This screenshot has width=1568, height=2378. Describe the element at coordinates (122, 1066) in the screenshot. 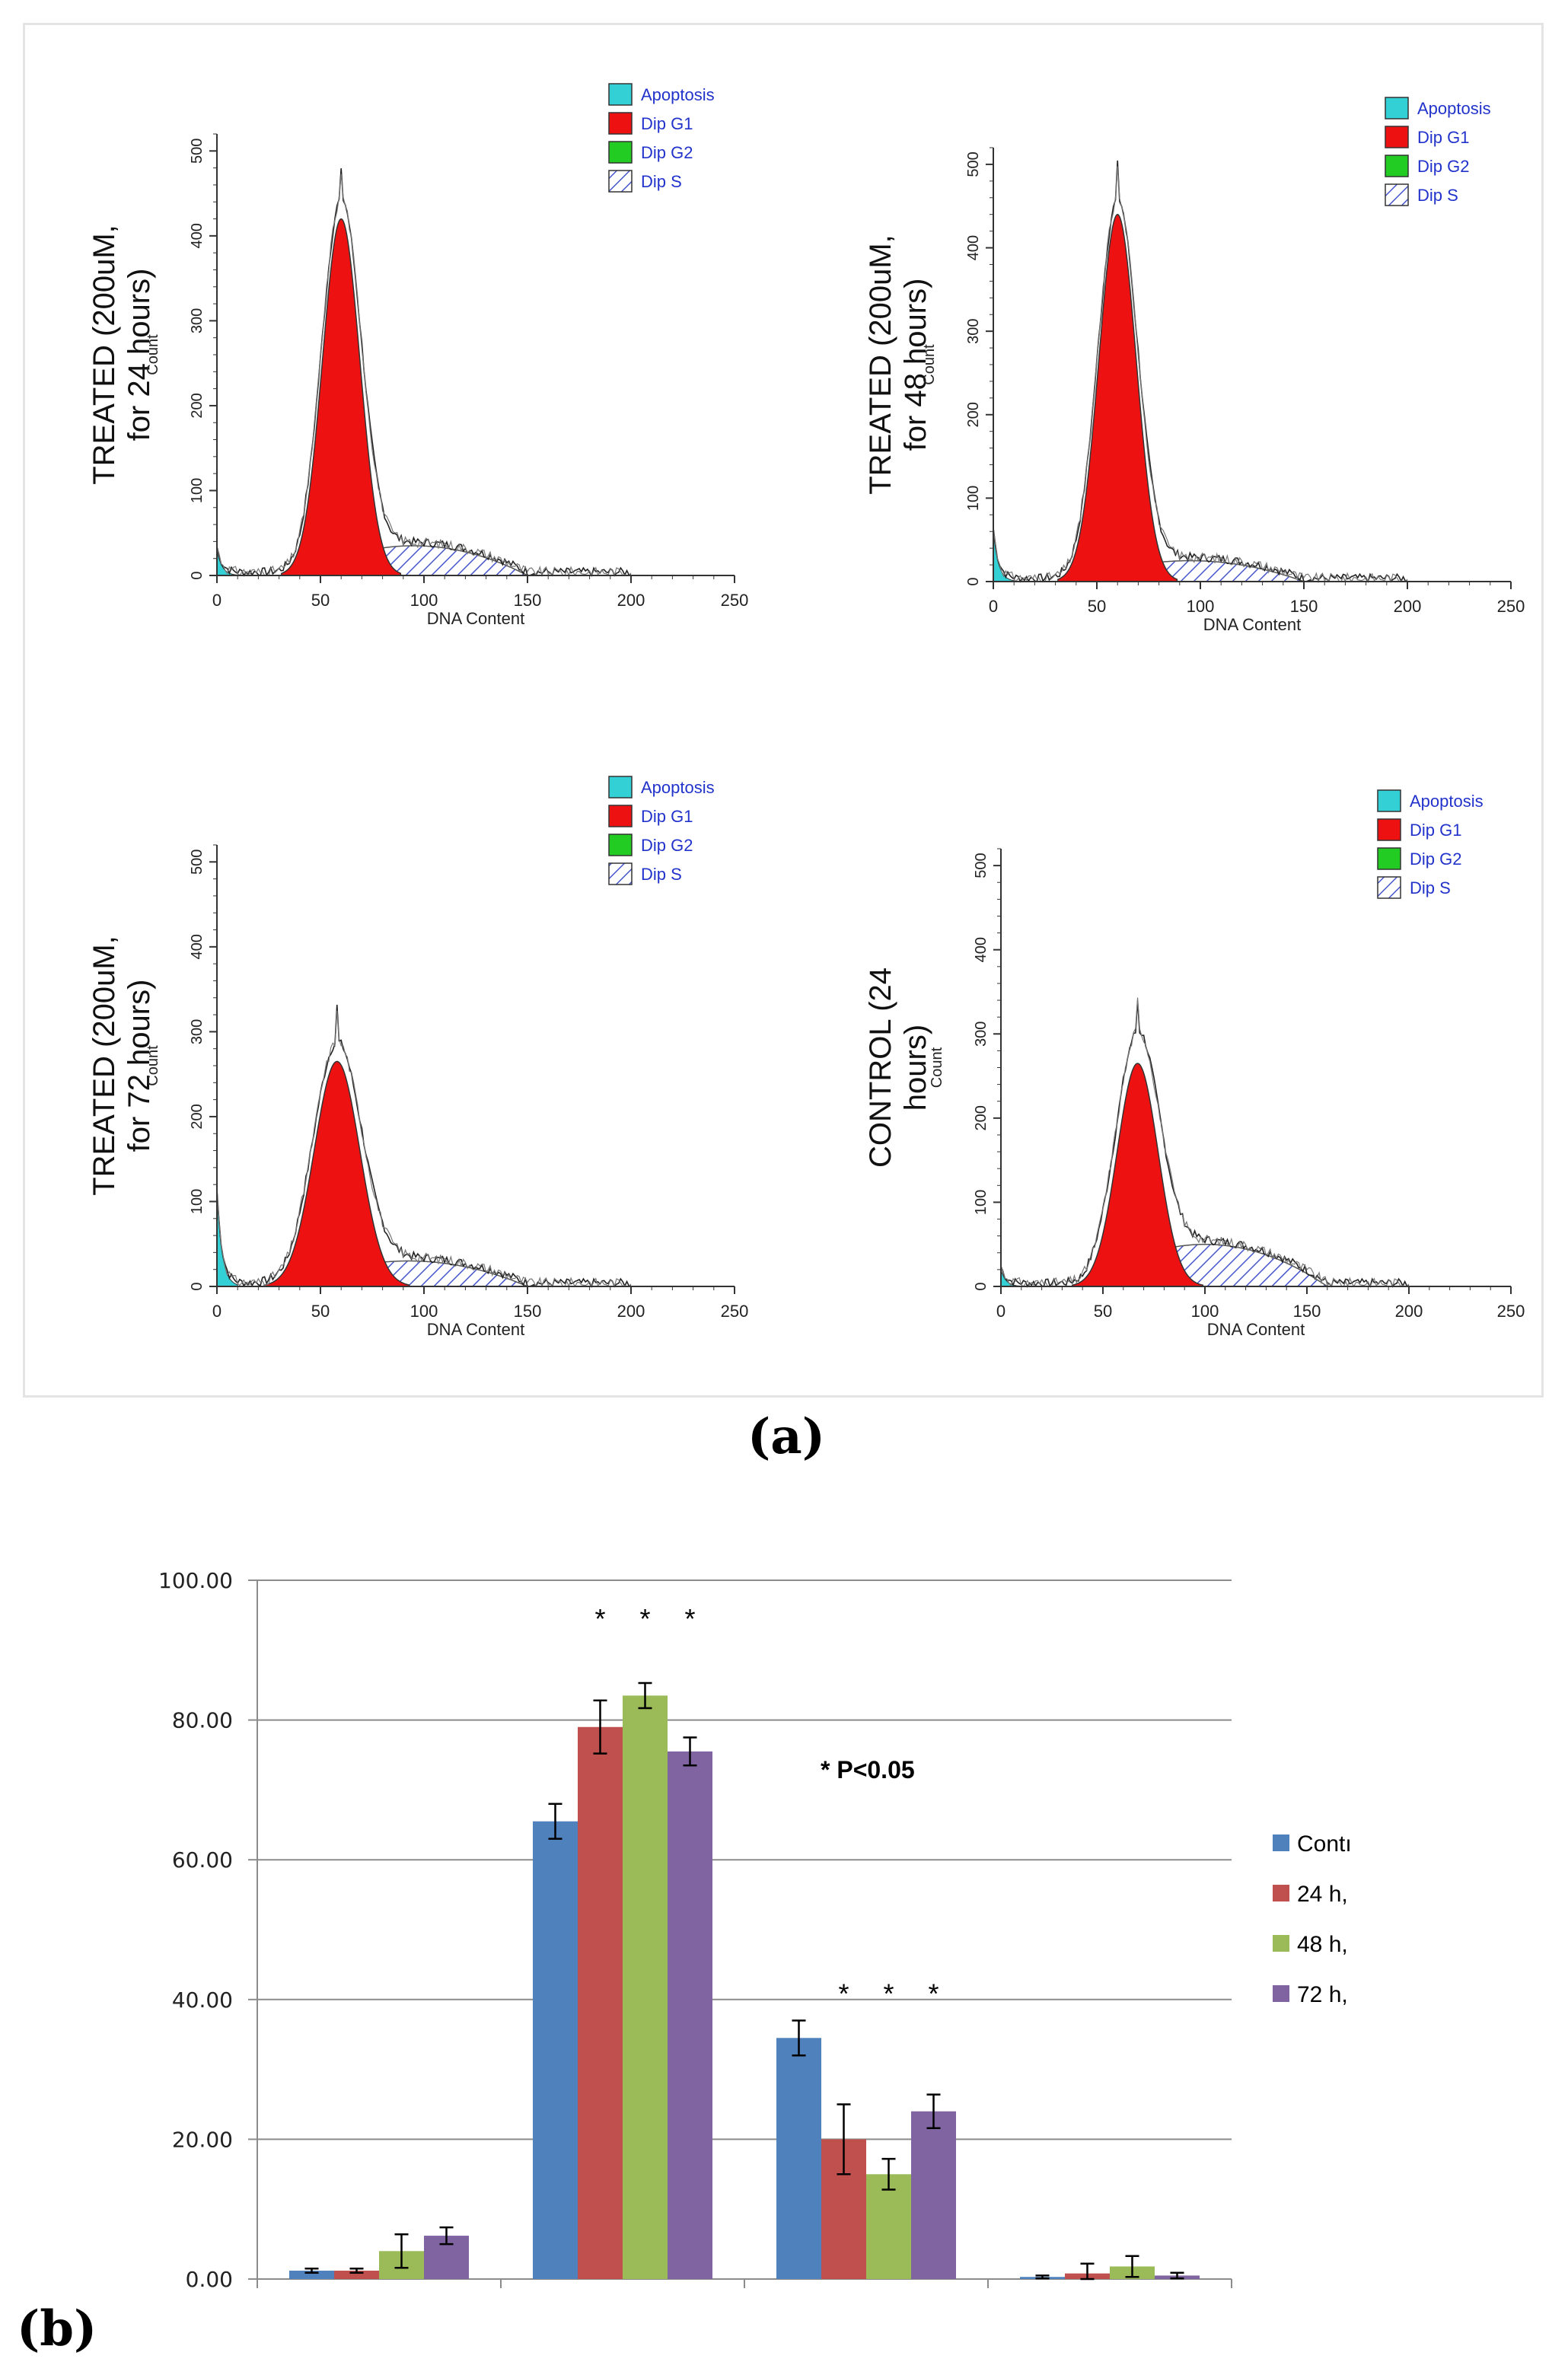

I see `panel-title: TREATED (200uM, for 72 hours)` at that location.